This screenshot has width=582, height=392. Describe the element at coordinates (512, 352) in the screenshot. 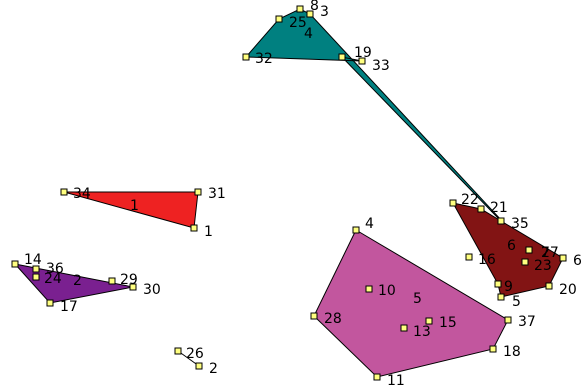

I see `vertex-label: 18` at that location.